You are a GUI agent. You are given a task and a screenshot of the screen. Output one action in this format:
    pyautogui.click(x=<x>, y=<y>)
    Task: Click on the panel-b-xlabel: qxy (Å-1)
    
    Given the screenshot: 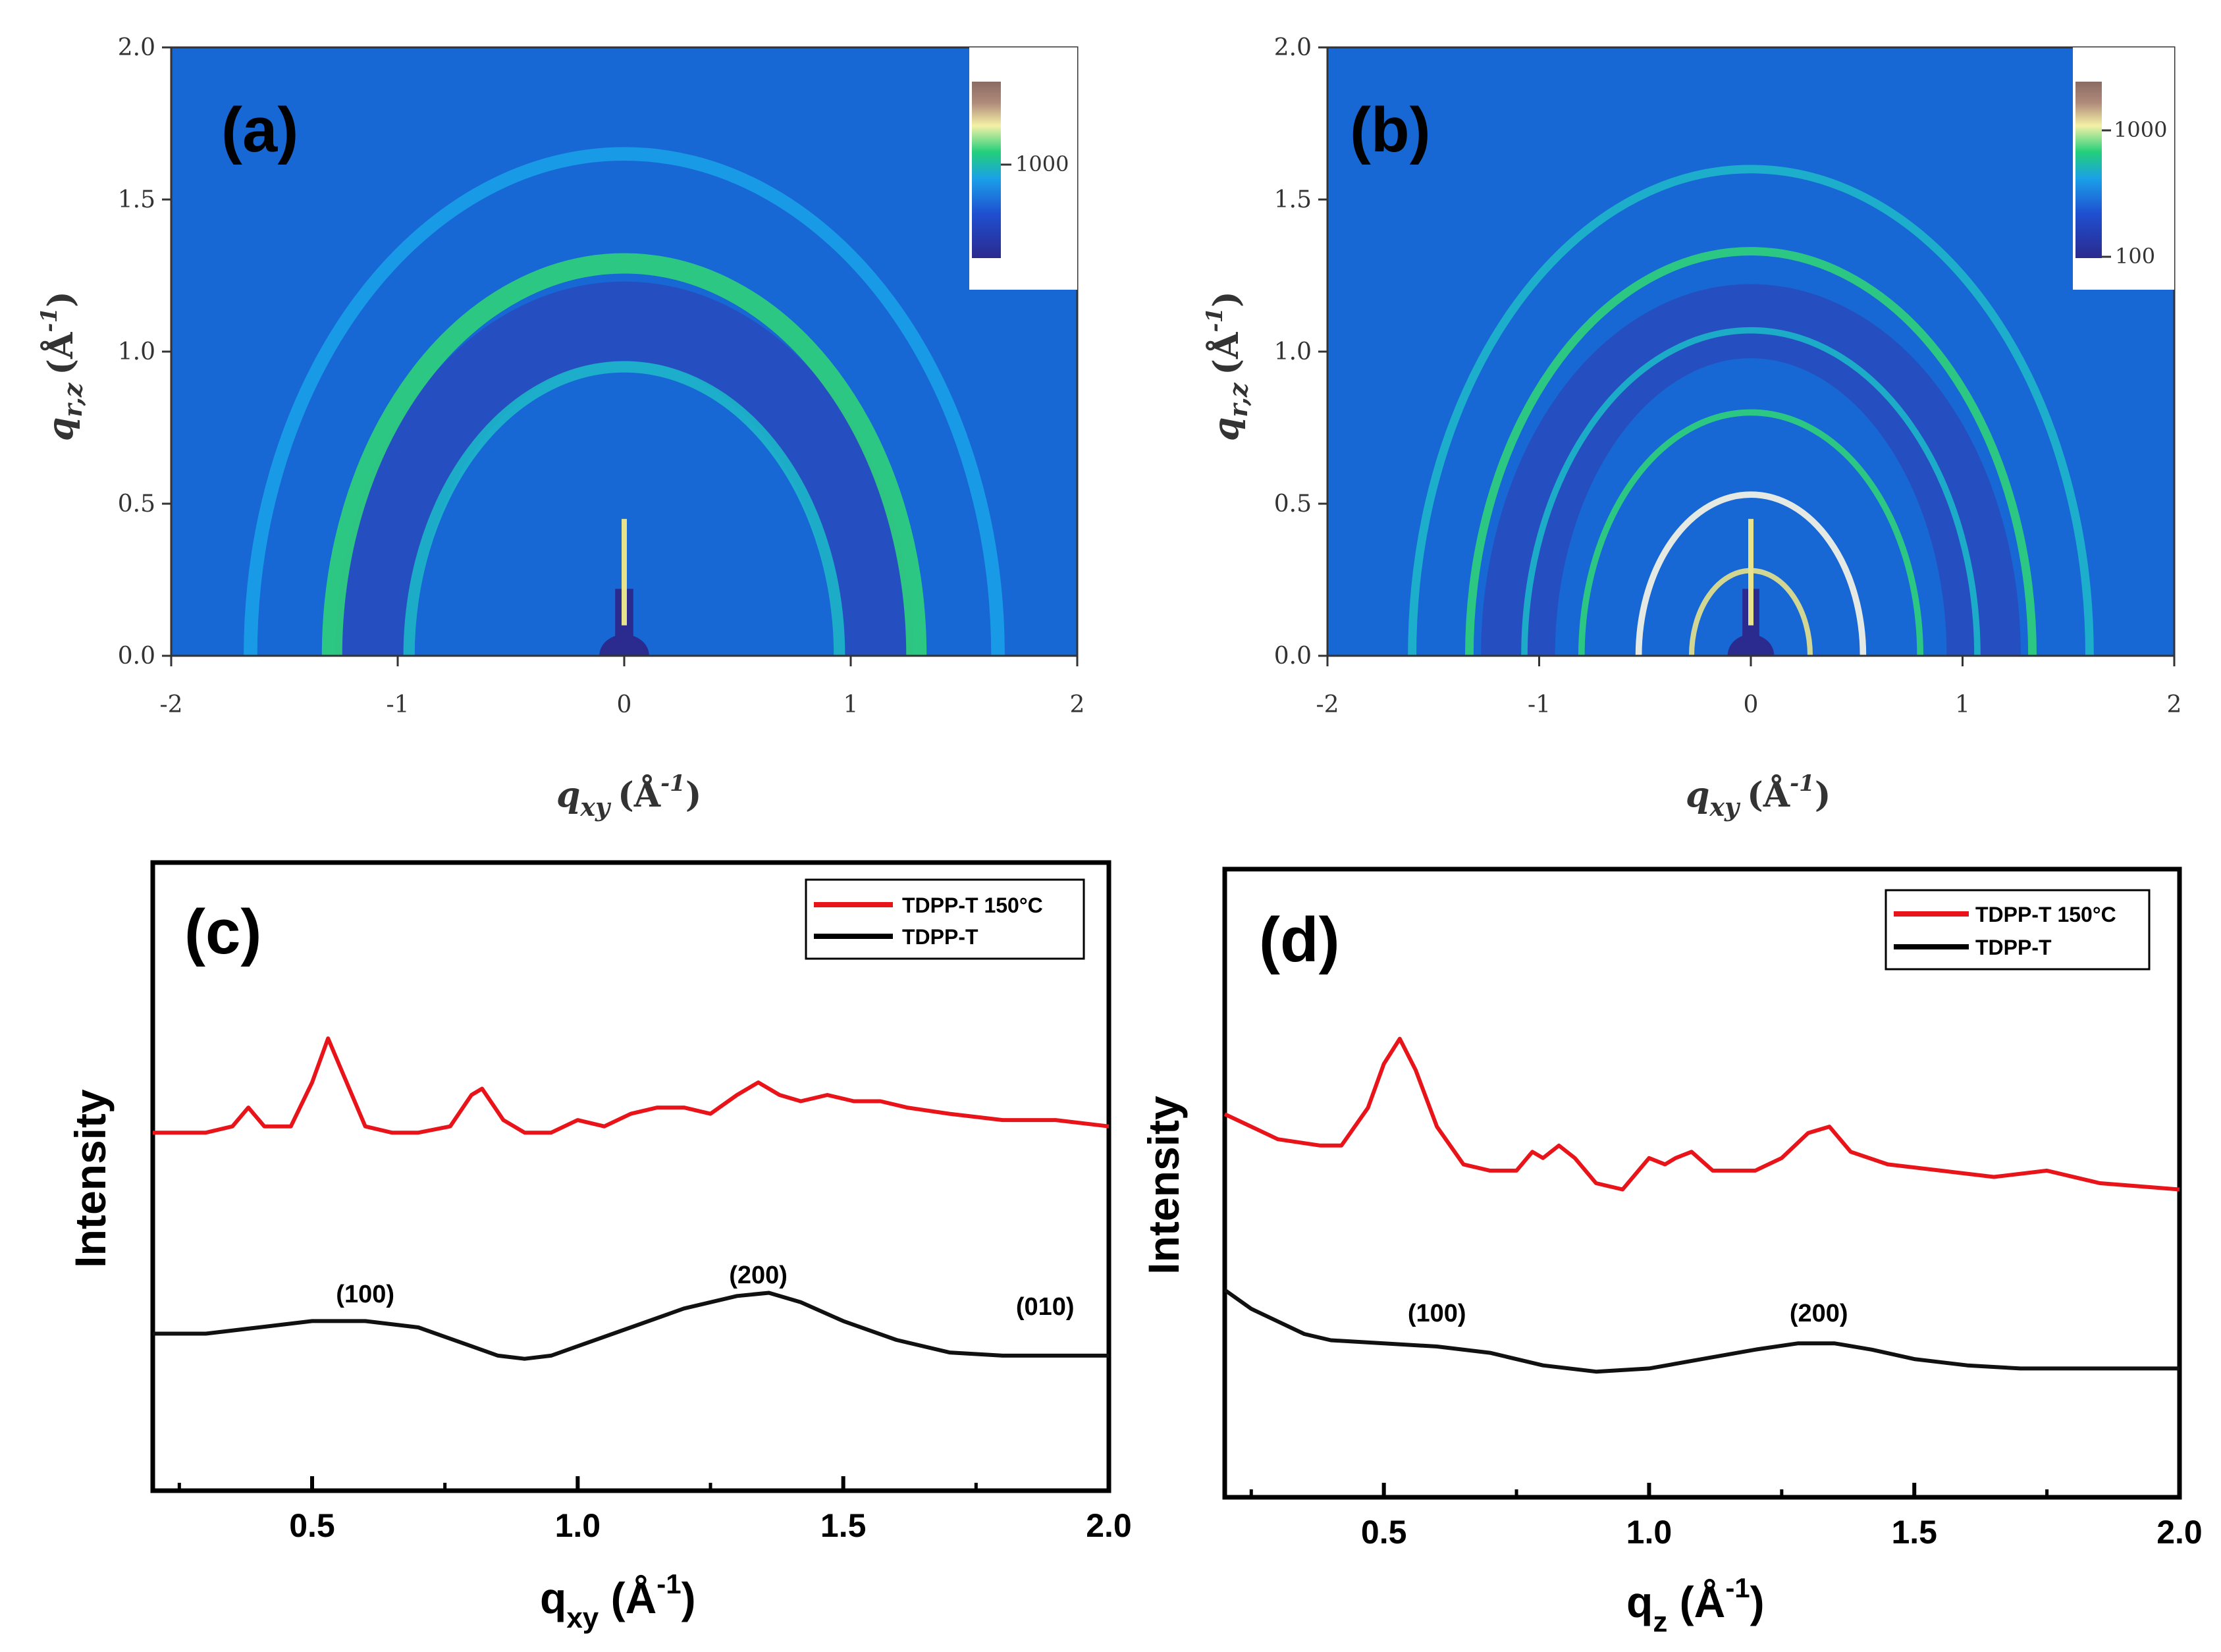 What is the action you would take?
    pyautogui.click(x=1758, y=796)
    